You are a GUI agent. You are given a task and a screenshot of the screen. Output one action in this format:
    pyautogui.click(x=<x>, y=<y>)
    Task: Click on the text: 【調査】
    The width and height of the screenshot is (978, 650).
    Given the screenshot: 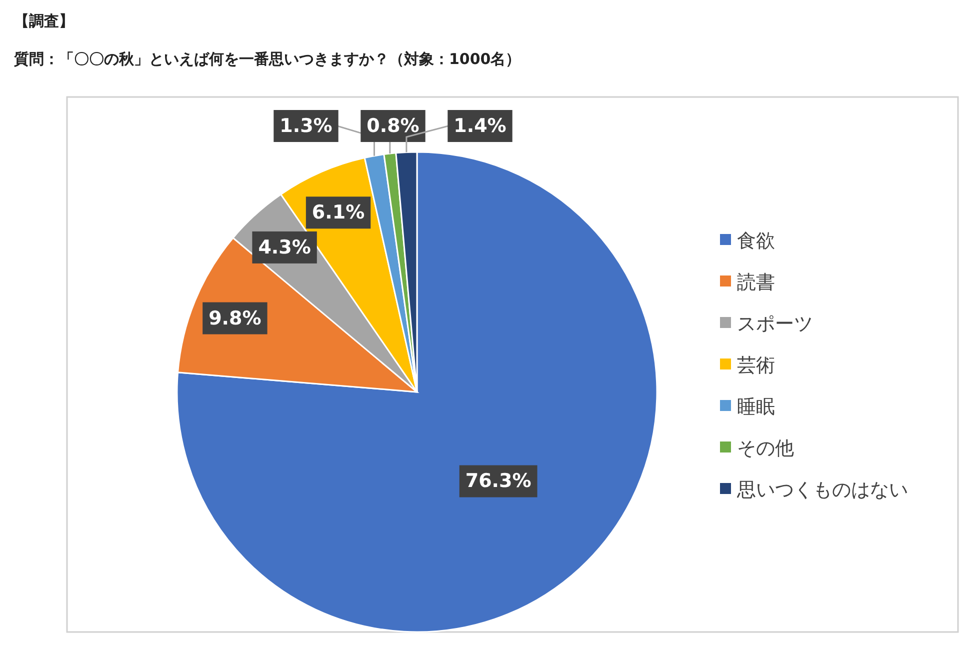 What is the action you would take?
    pyautogui.click(x=44, y=21)
    